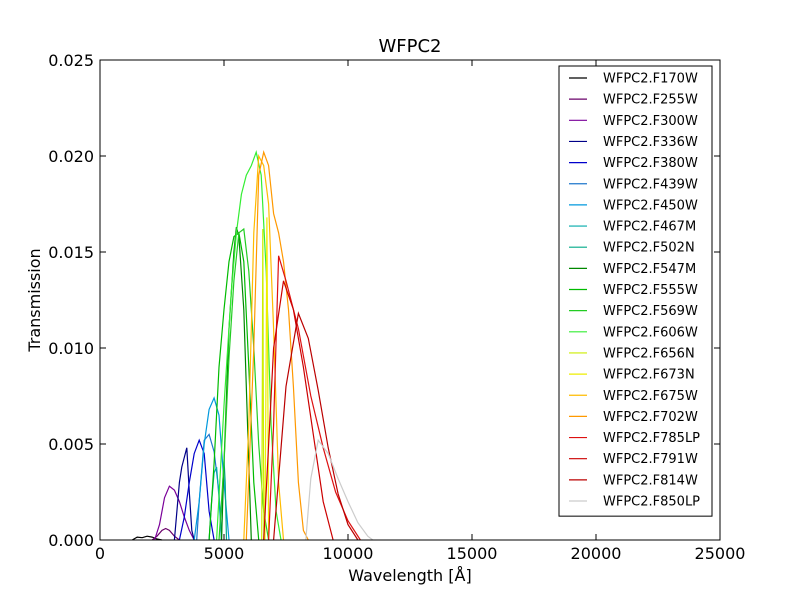 This screenshot has width=800, height=600. Describe the element at coordinates (34, 300) in the screenshot. I see `y-axis-label: Transmission` at that location.